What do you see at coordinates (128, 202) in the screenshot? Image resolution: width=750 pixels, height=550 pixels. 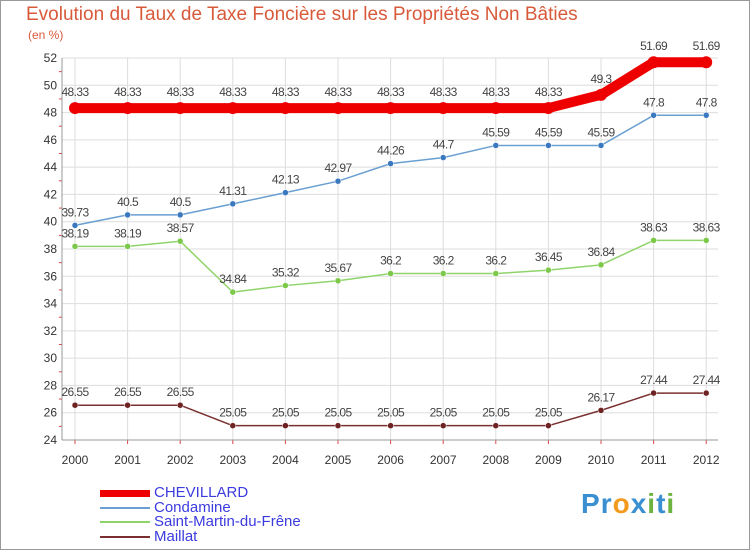 I see `data-label: 40.5` at bounding box center [128, 202].